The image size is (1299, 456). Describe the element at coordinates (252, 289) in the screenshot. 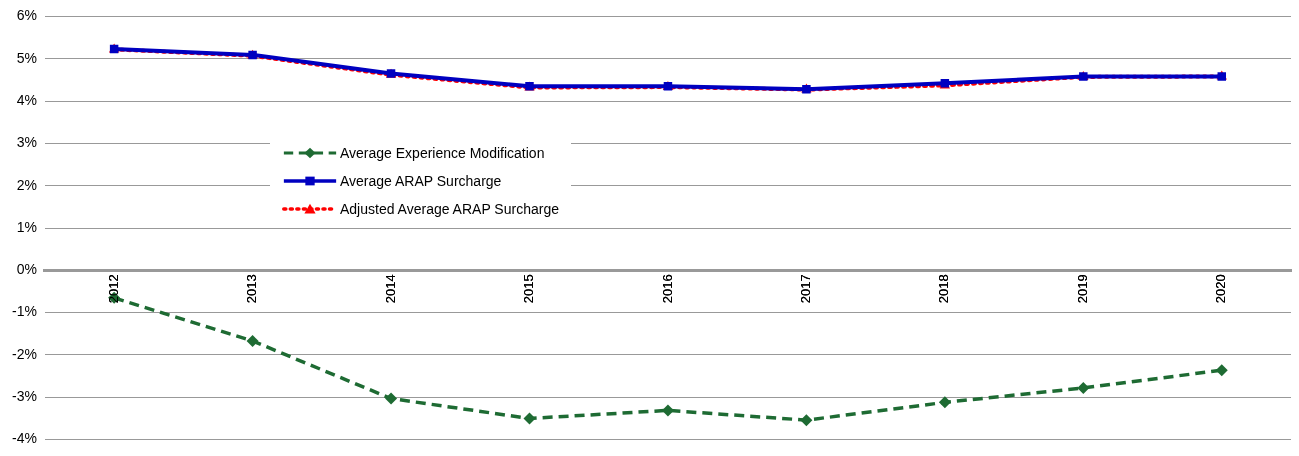

I see `x-tick-label: 2013` at that location.